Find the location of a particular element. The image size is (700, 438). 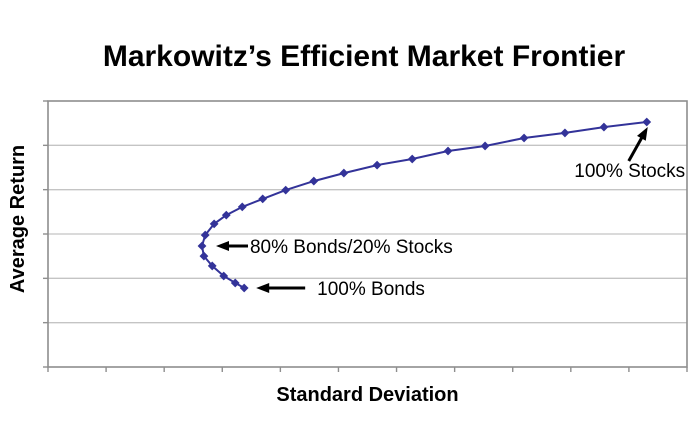

annotation-arrow-shaft is located at coordinates (635, 148).